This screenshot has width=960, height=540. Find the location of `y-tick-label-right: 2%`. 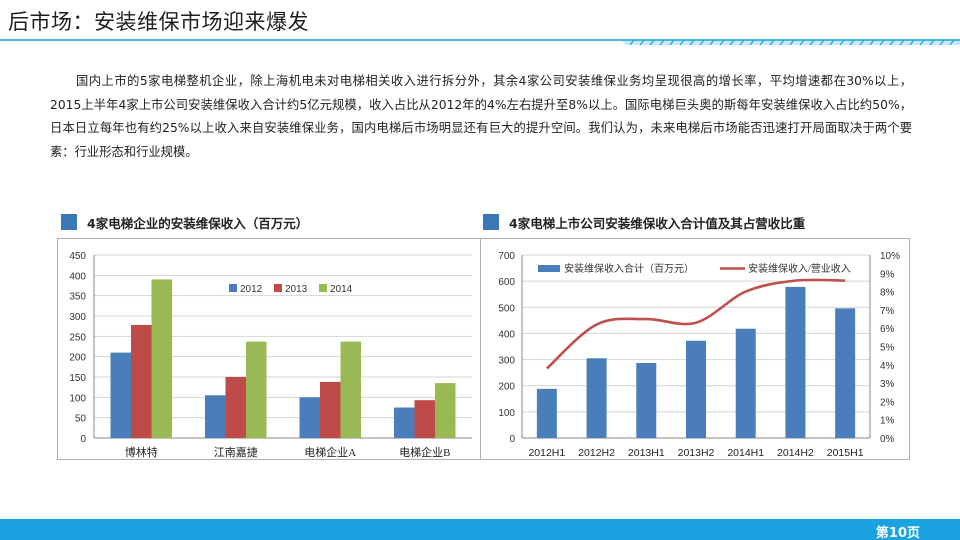

y-tick-label-right: 2% is located at coordinates (887, 402).